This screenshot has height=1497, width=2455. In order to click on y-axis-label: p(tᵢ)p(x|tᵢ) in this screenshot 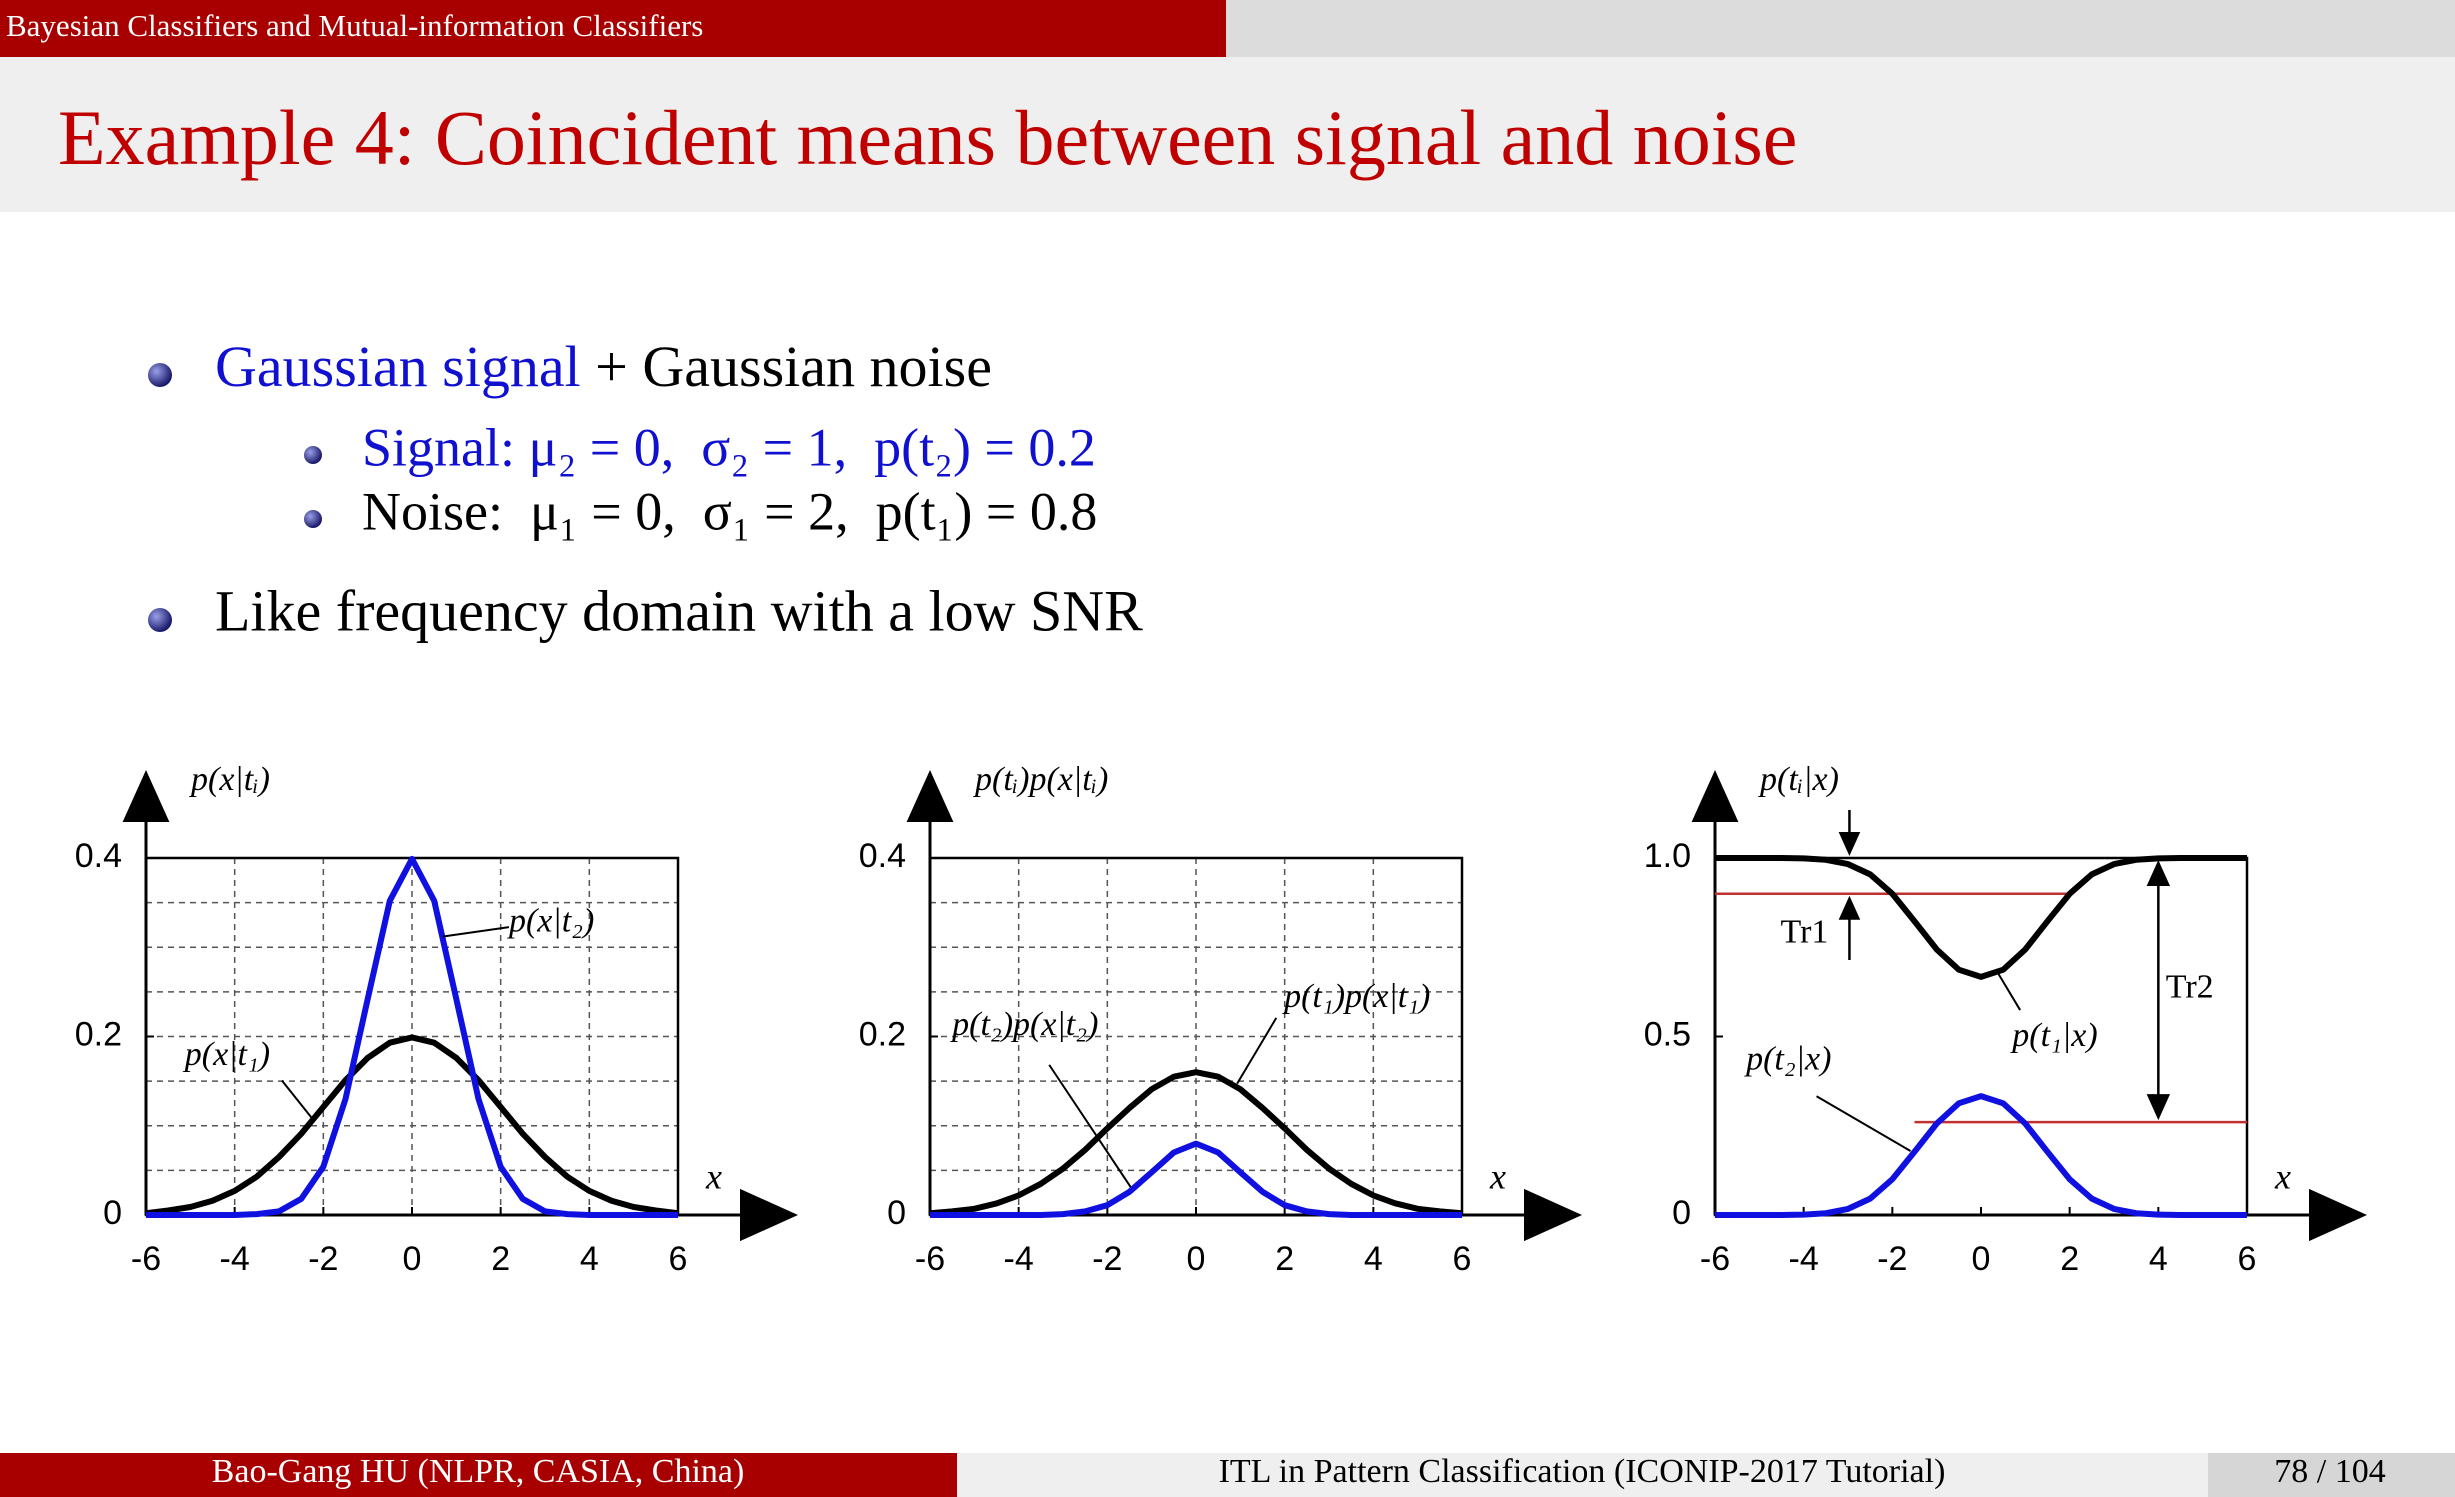, I will do `click(1040, 779)`.